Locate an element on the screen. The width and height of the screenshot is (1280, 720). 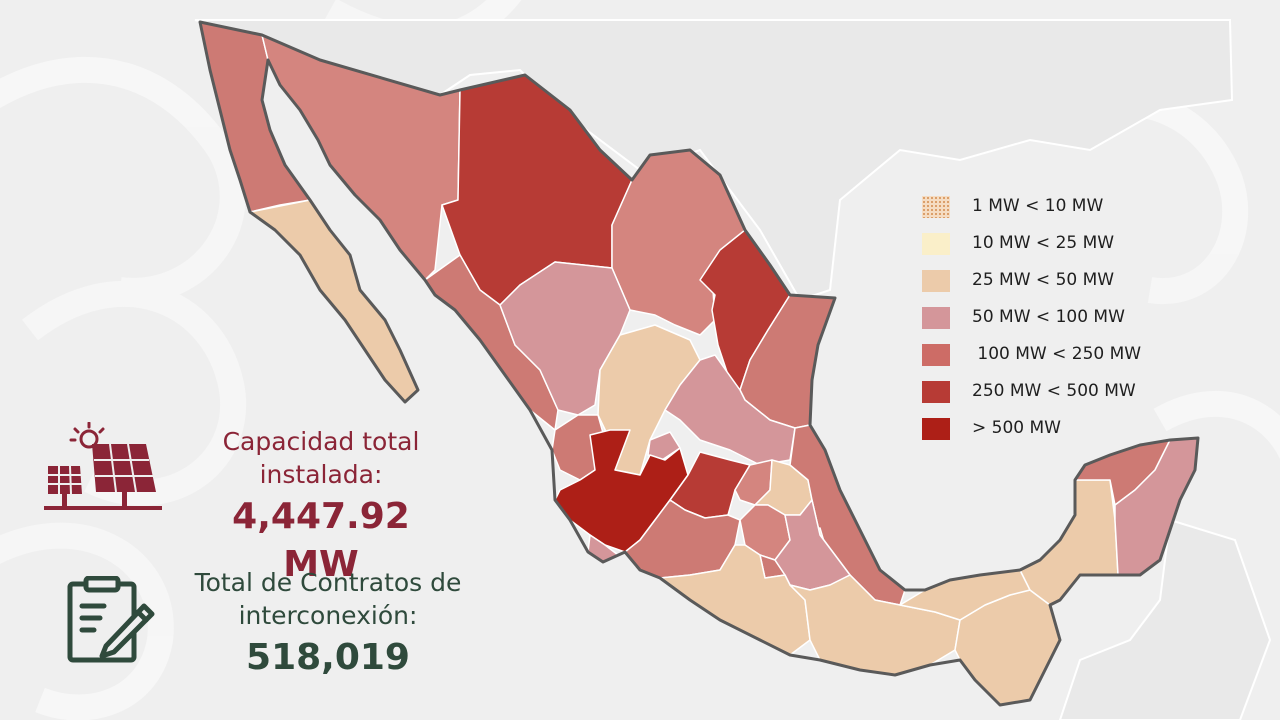
legend-item: 50 MW < 100 MW is located at coordinates (1052, 321).